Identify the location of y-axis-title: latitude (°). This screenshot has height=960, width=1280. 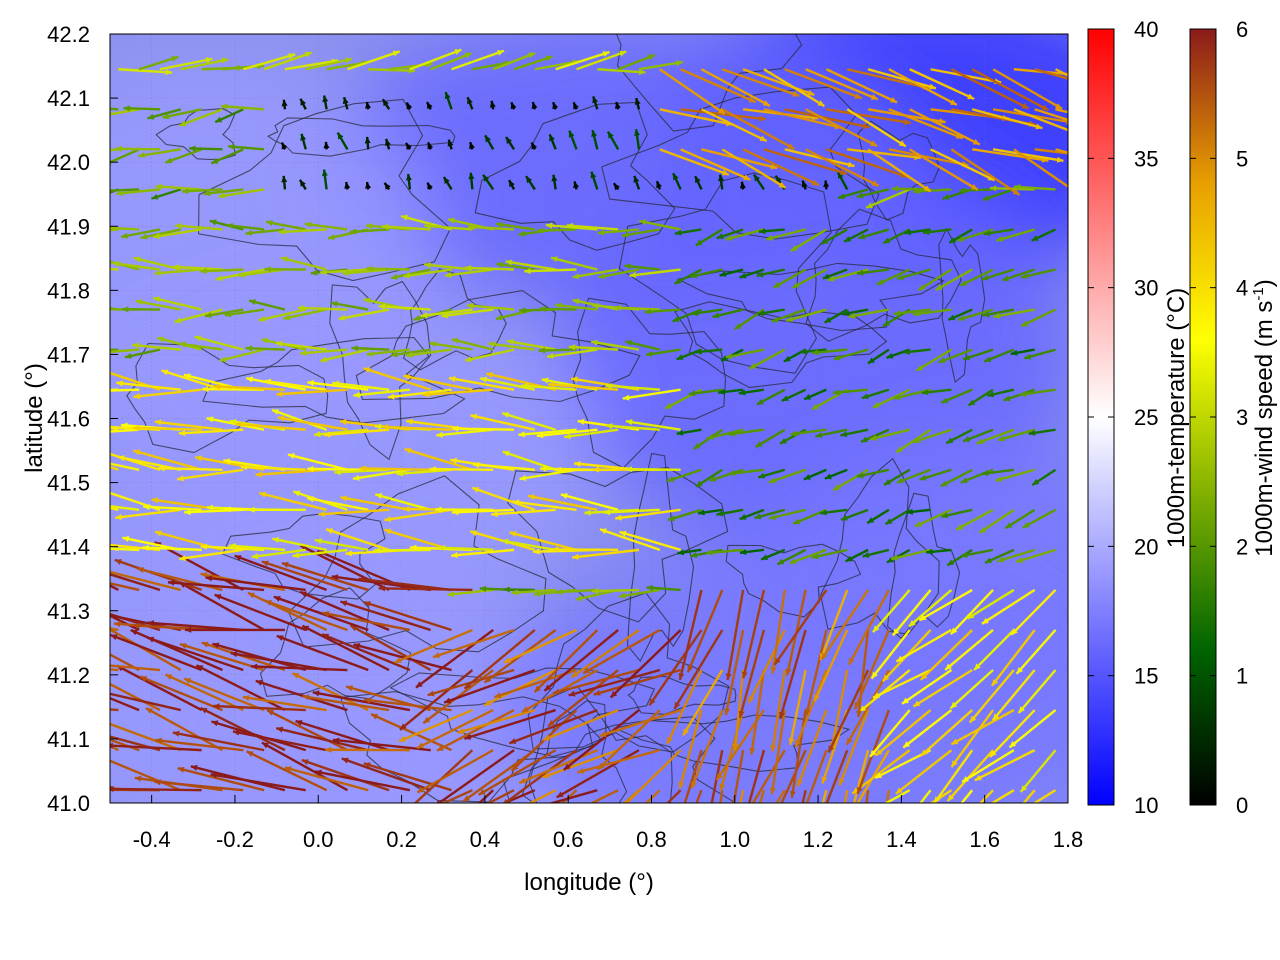
(34, 418).